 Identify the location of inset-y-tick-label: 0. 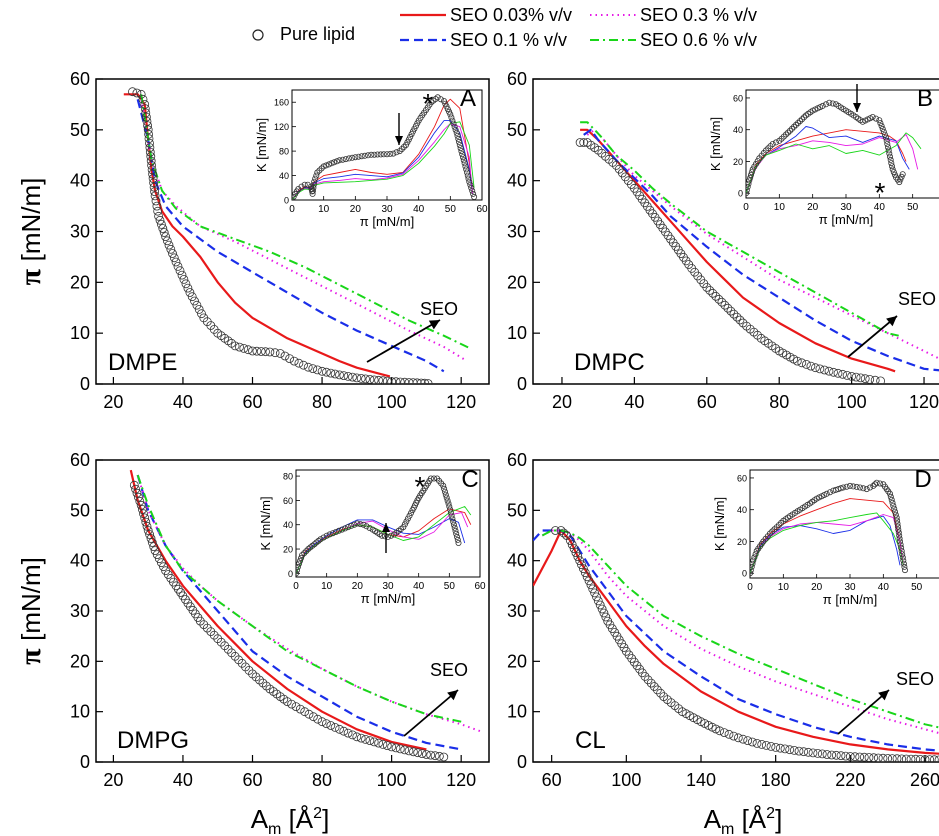
(290, 574).